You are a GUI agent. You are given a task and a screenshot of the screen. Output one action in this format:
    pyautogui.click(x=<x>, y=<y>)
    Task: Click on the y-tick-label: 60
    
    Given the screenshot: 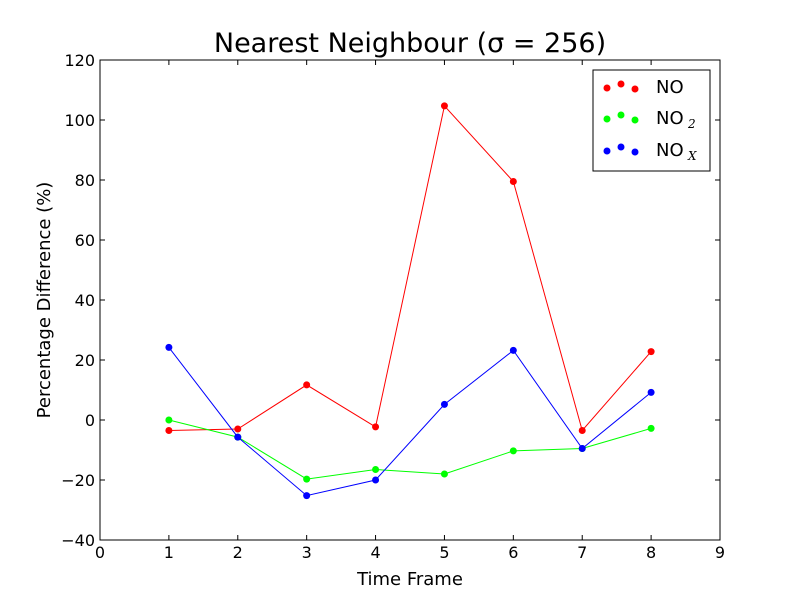 What is the action you would take?
    pyautogui.click(x=85, y=240)
    